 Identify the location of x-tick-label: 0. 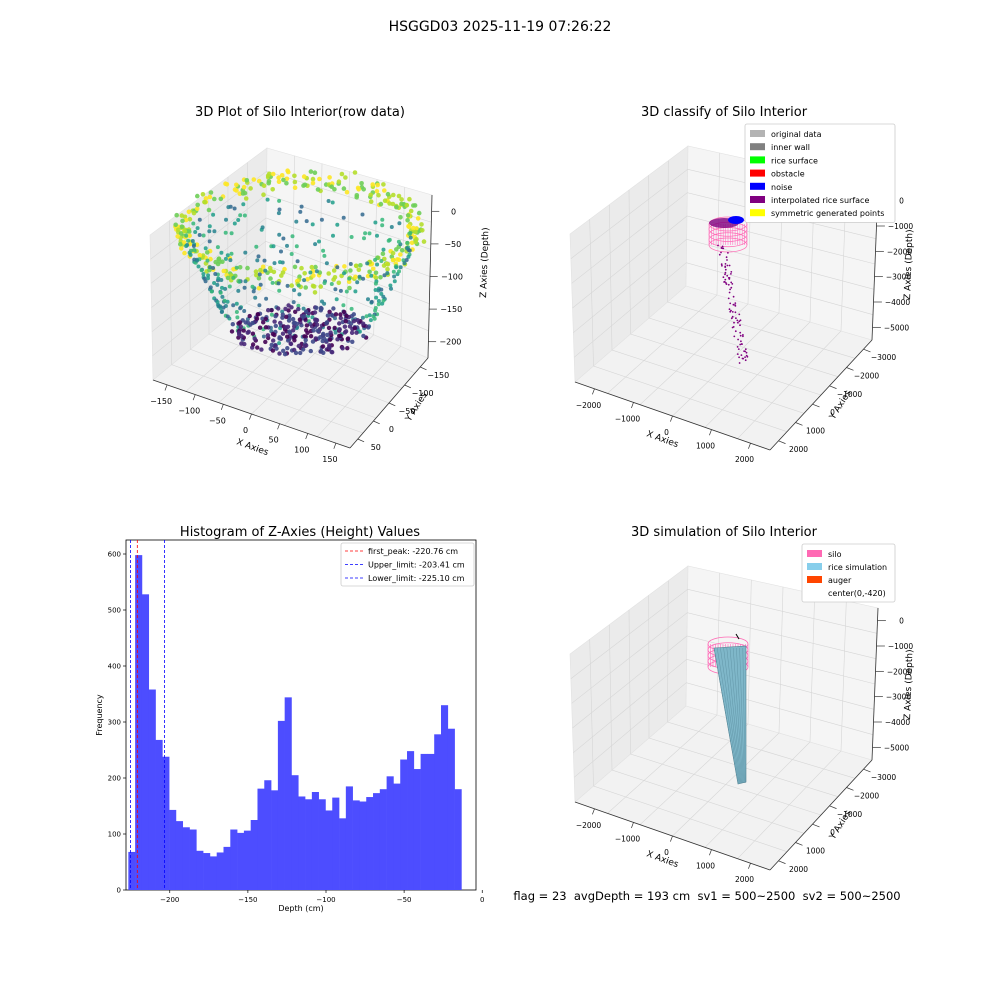
(482, 900).